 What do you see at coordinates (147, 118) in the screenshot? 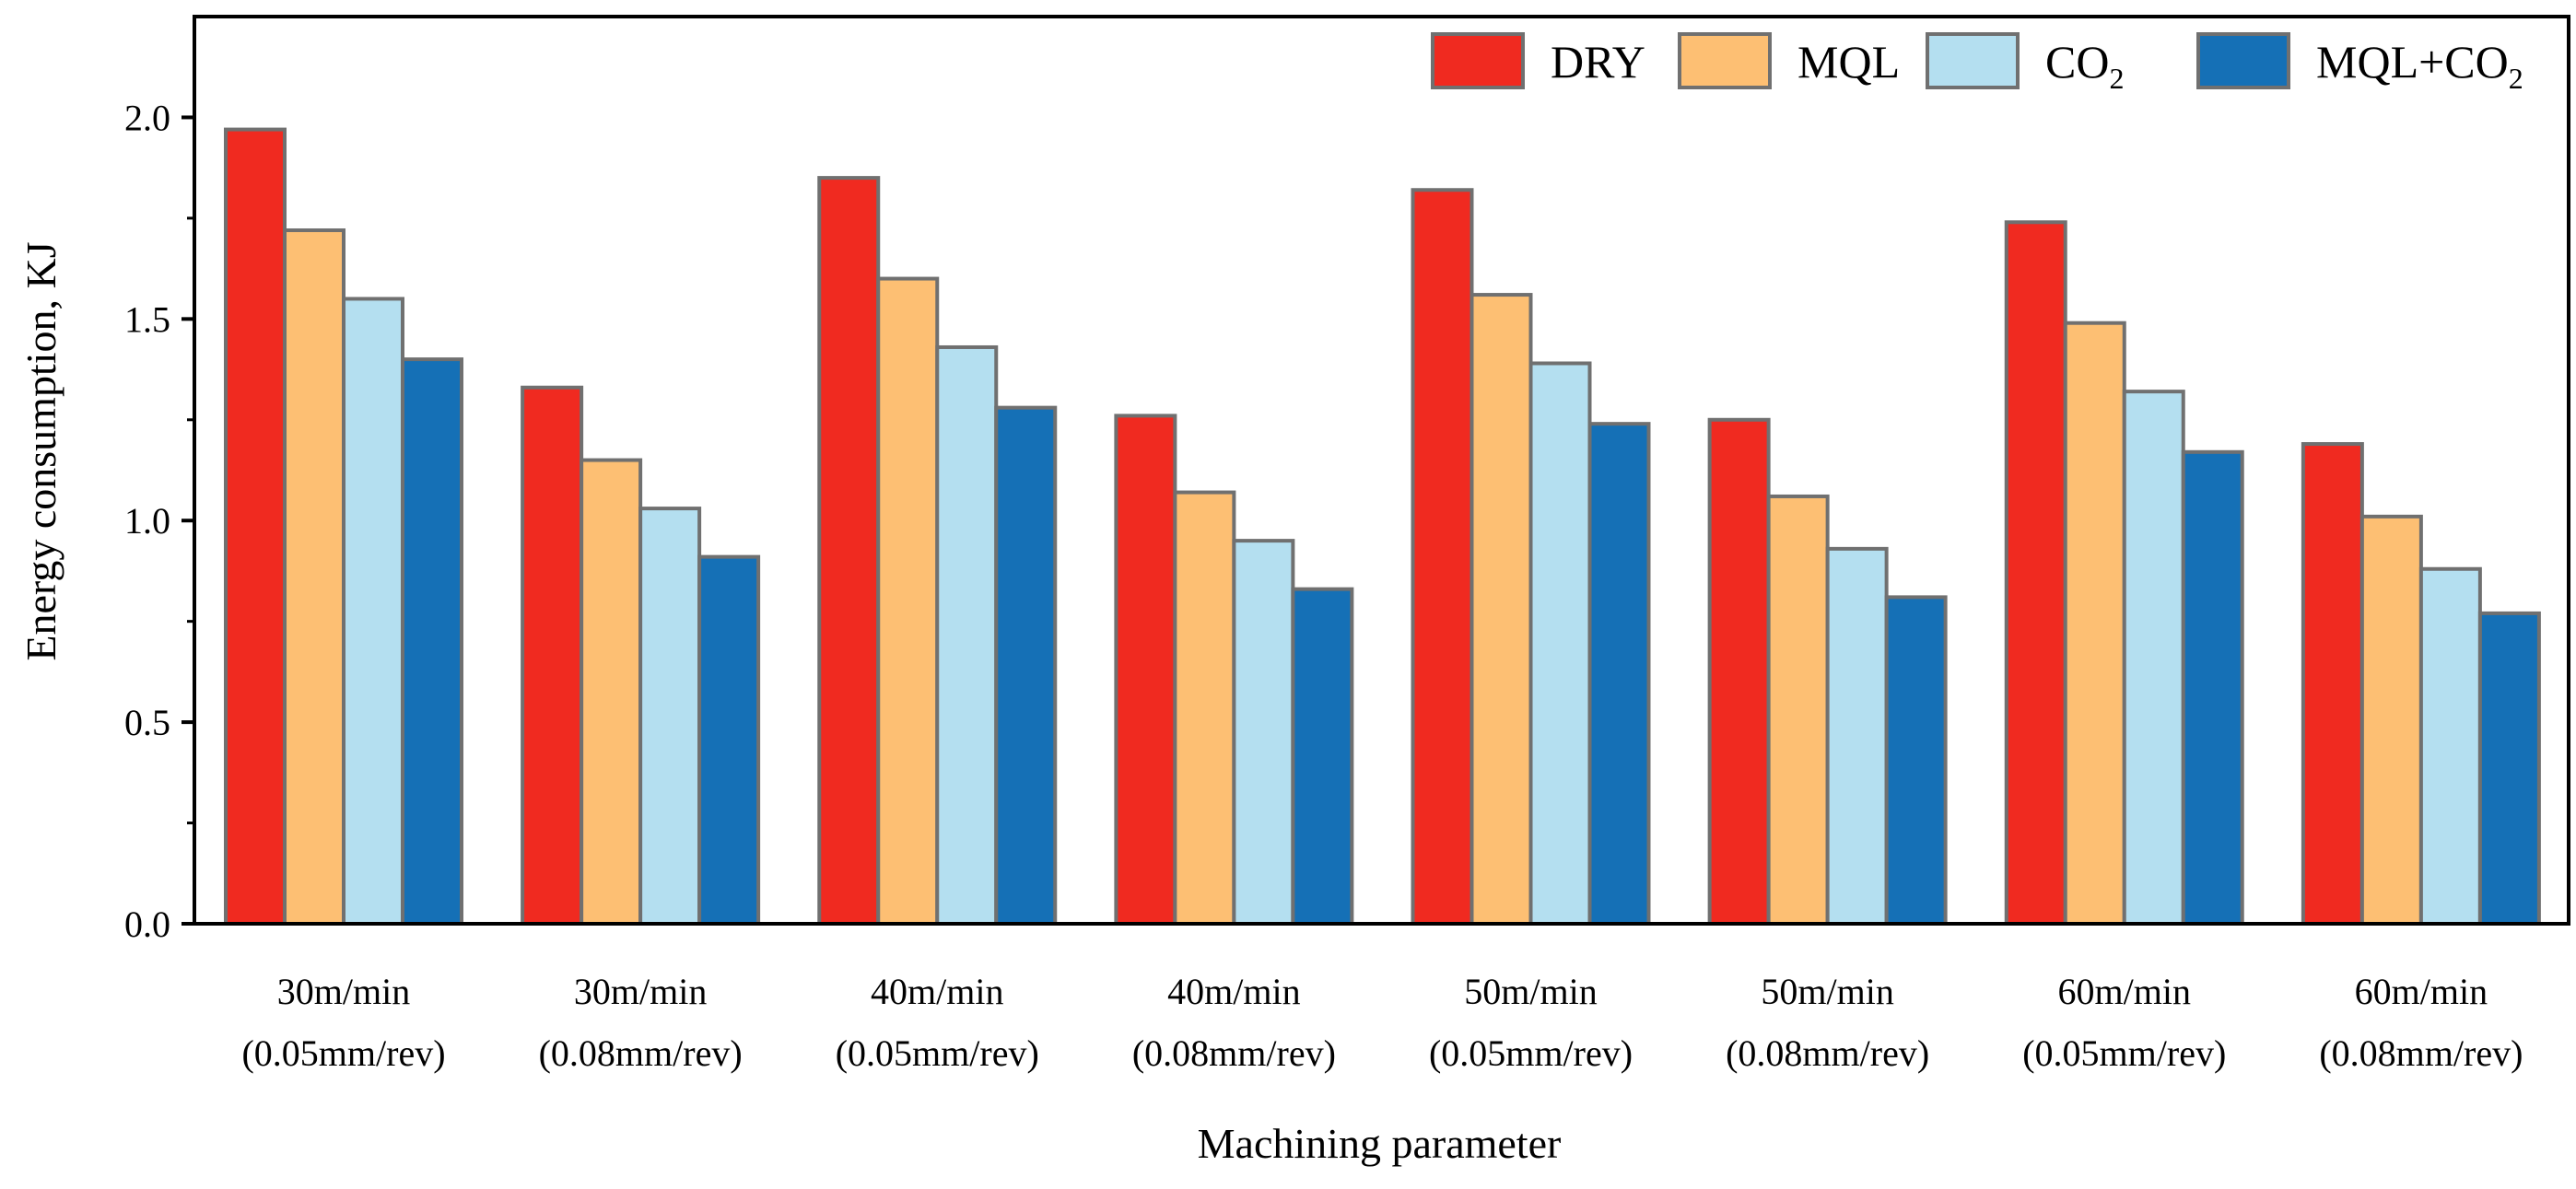
I see `y-tick-label: 2.0` at bounding box center [147, 118].